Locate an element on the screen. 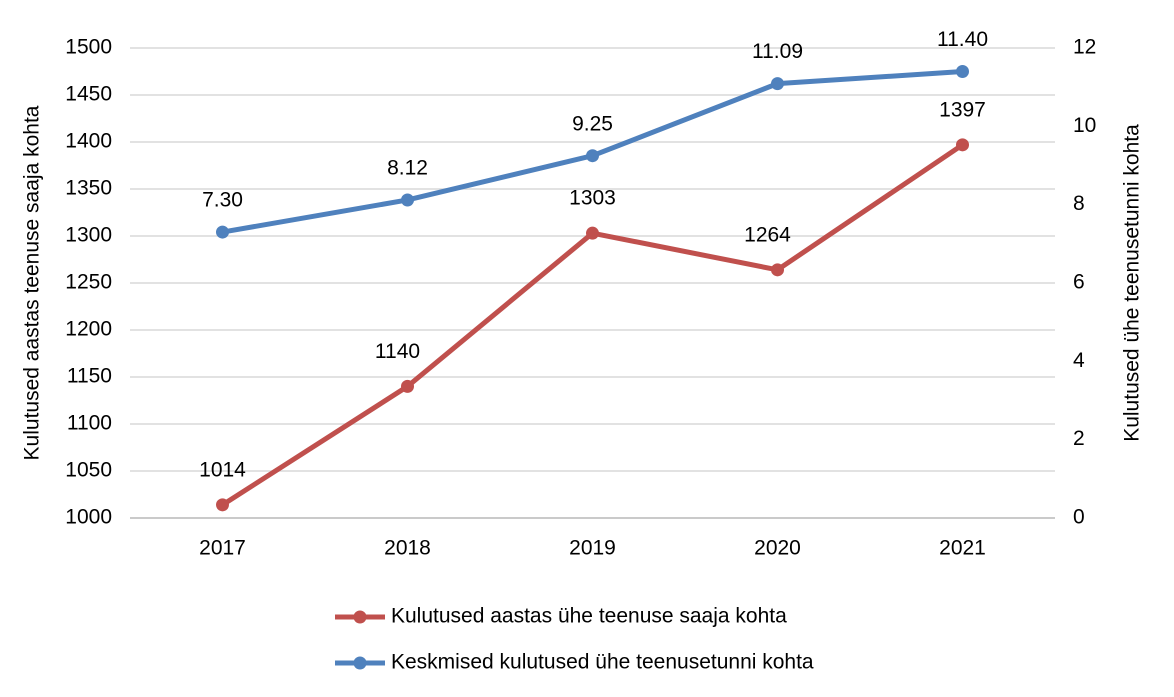  data-label: 9.25 is located at coordinates (592, 123).